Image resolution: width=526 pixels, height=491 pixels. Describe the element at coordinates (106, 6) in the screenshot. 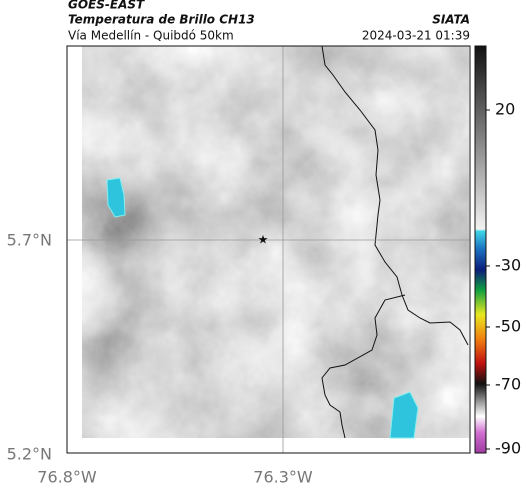

I see `satellite: GOES-EAST` at that location.